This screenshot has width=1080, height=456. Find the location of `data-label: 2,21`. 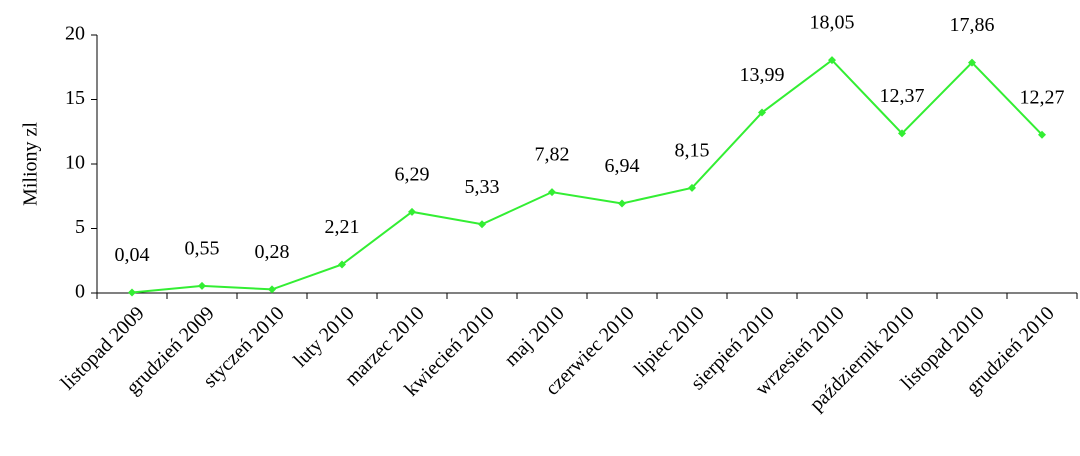

data-label: 2,21 is located at coordinates (342, 227).